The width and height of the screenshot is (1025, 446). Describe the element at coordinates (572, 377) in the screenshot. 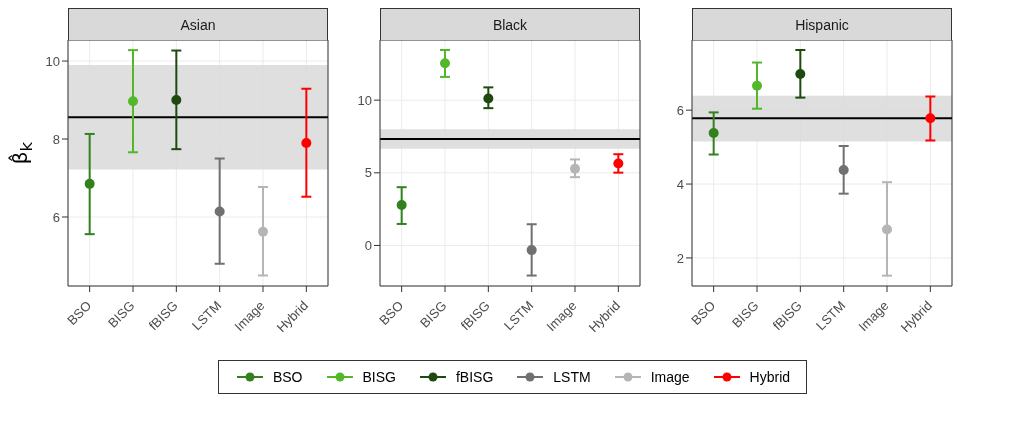

I see `legend-label: LSTM` at that location.